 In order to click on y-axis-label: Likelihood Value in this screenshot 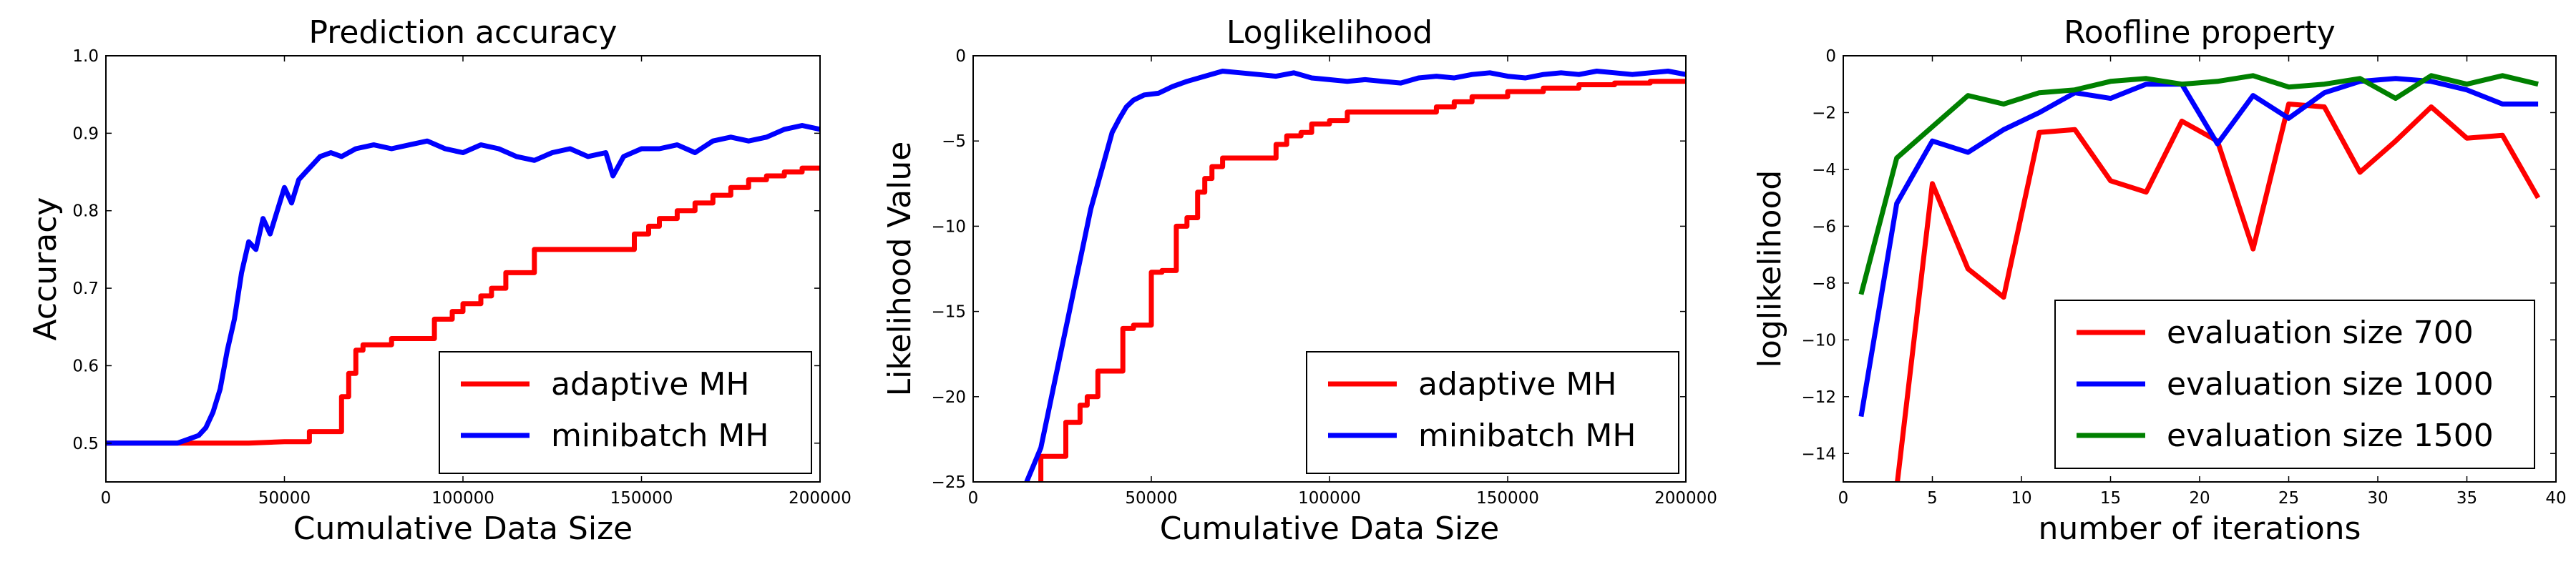, I will do `click(900, 269)`.